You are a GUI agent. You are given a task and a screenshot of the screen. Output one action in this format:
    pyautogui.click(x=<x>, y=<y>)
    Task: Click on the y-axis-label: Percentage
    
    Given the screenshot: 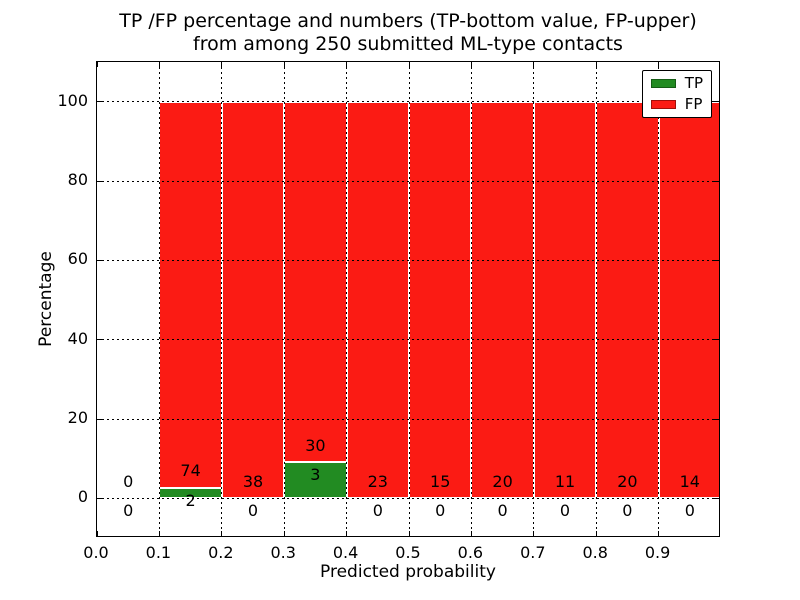 What is the action you would take?
    pyautogui.click(x=46, y=299)
    